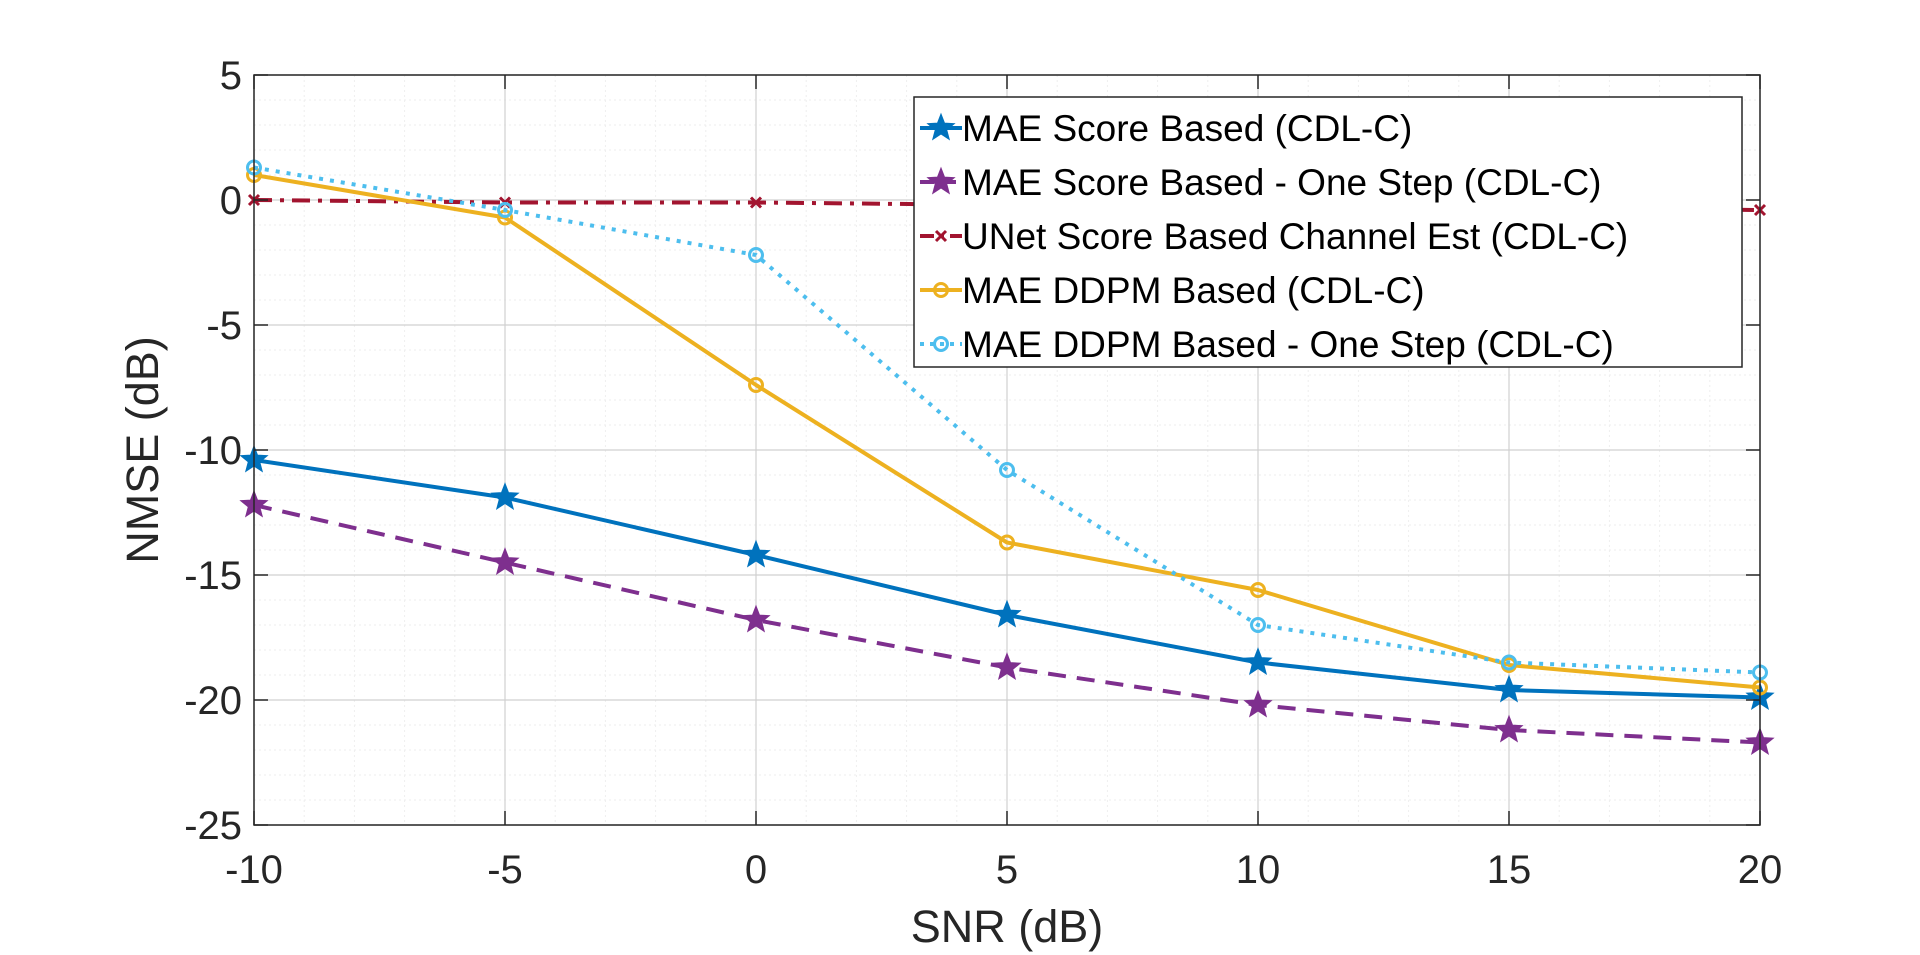 The height and width of the screenshot is (955, 1920). I want to click on legend-box, so click(1328, 232).